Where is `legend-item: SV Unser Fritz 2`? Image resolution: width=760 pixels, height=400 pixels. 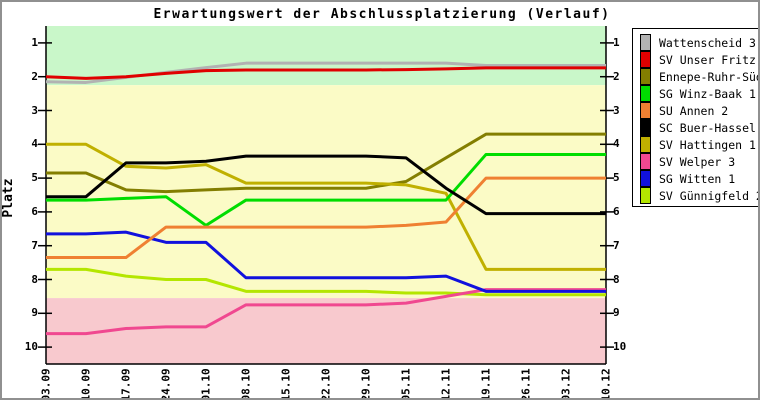 legend-item: SV Unser Fritz 2 is located at coordinates (695, 59).